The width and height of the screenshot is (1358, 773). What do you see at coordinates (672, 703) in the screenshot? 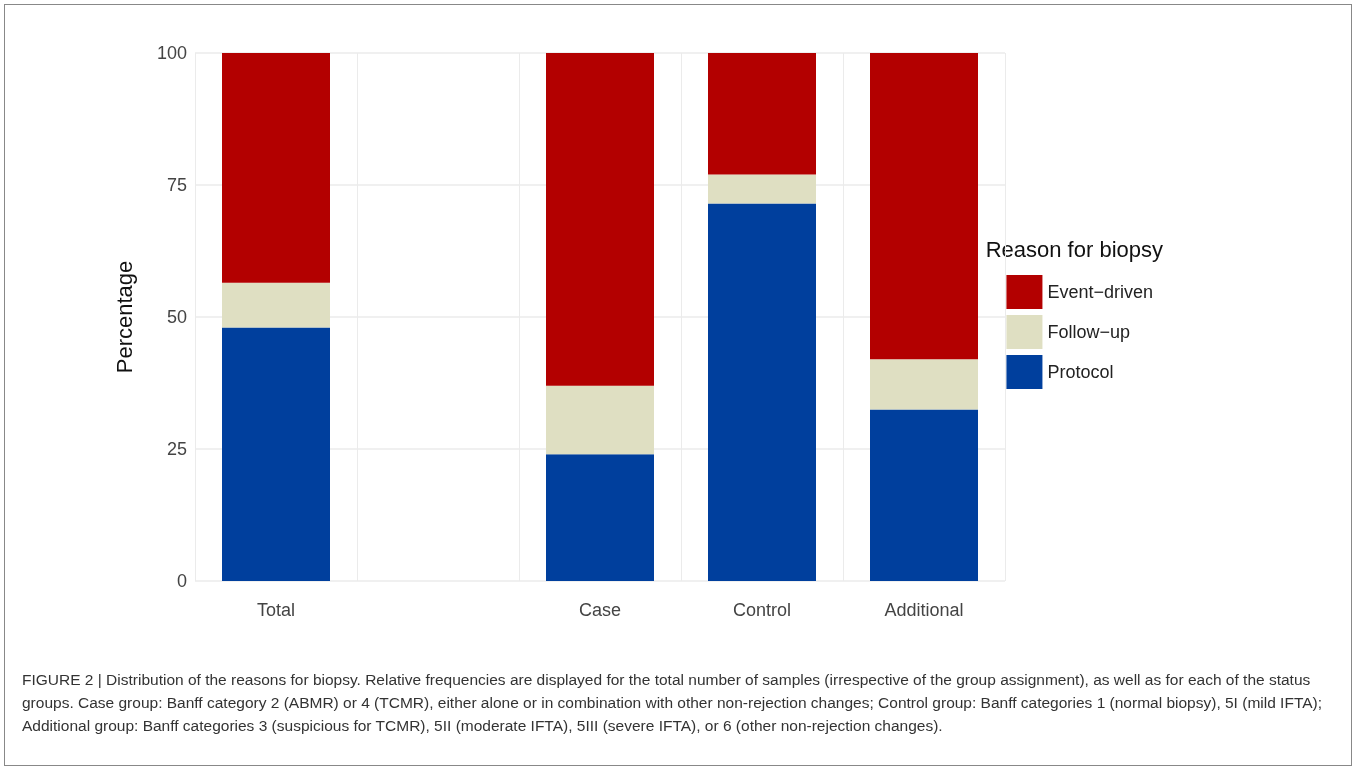
I see `caption: FIGURE 2 | Distribution of the reasons for biopsy. Relative frequencies are displayed for the total number of samples (irrespective of the group assignment), as well as for each of the status groups. Case group: Banff category 2 (ABMR) or 4 (TCMR), either alone or in combination with other non-rejection changes; Control group: Banff categories 1 (normal biopsy), 5I (mild IFTA); Additional group: Banff categories 3 (suspicious for TCMR), 5II (moderate IFTA), 5III (severe IFTA), or 6 (other non-rejection changes).` at bounding box center [672, 703].